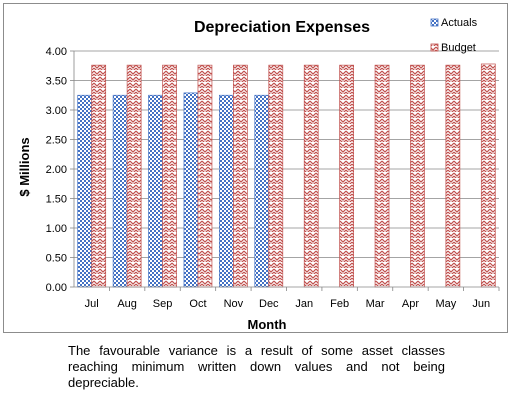  I want to click on bar-budget-nov, so click(240, 176).